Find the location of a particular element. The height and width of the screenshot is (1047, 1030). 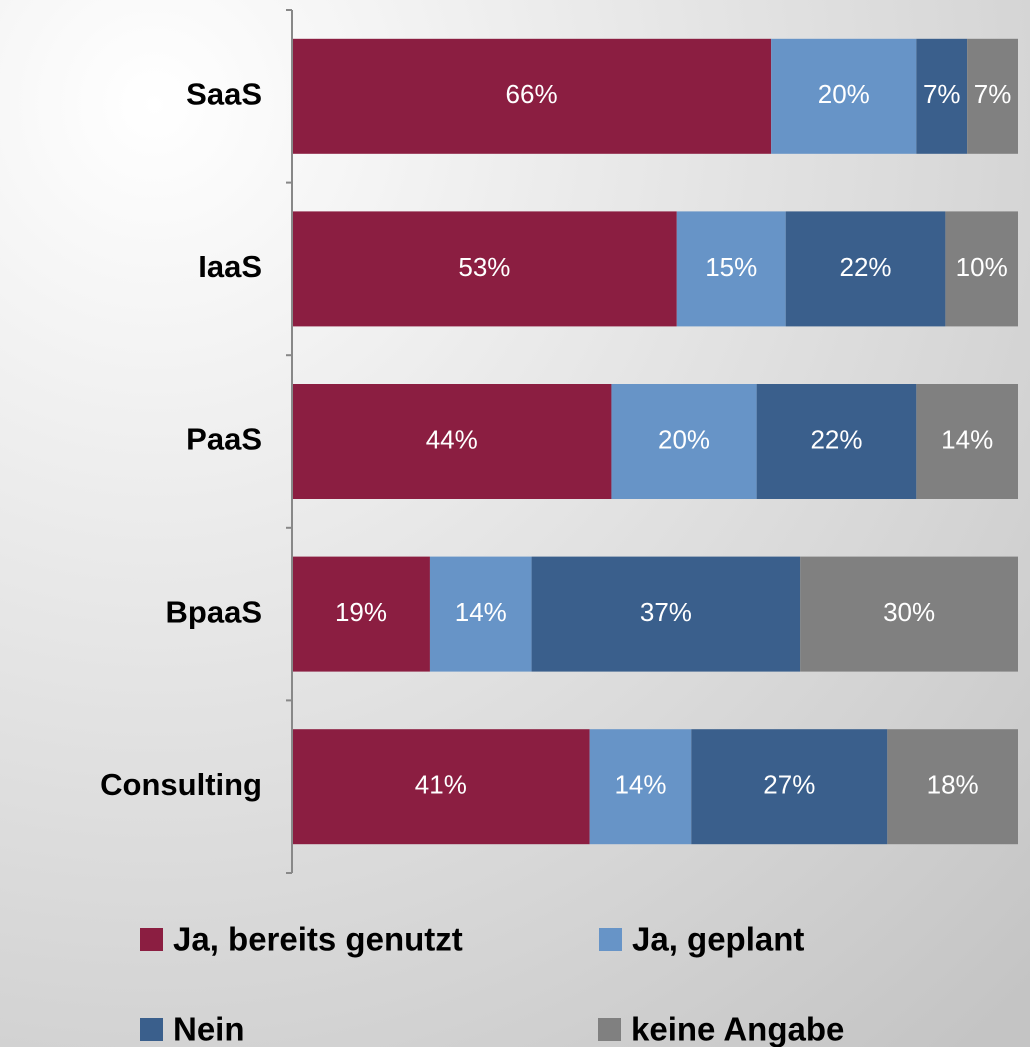

legend-label: keine Angabe is located at coordinates (737, 1029).